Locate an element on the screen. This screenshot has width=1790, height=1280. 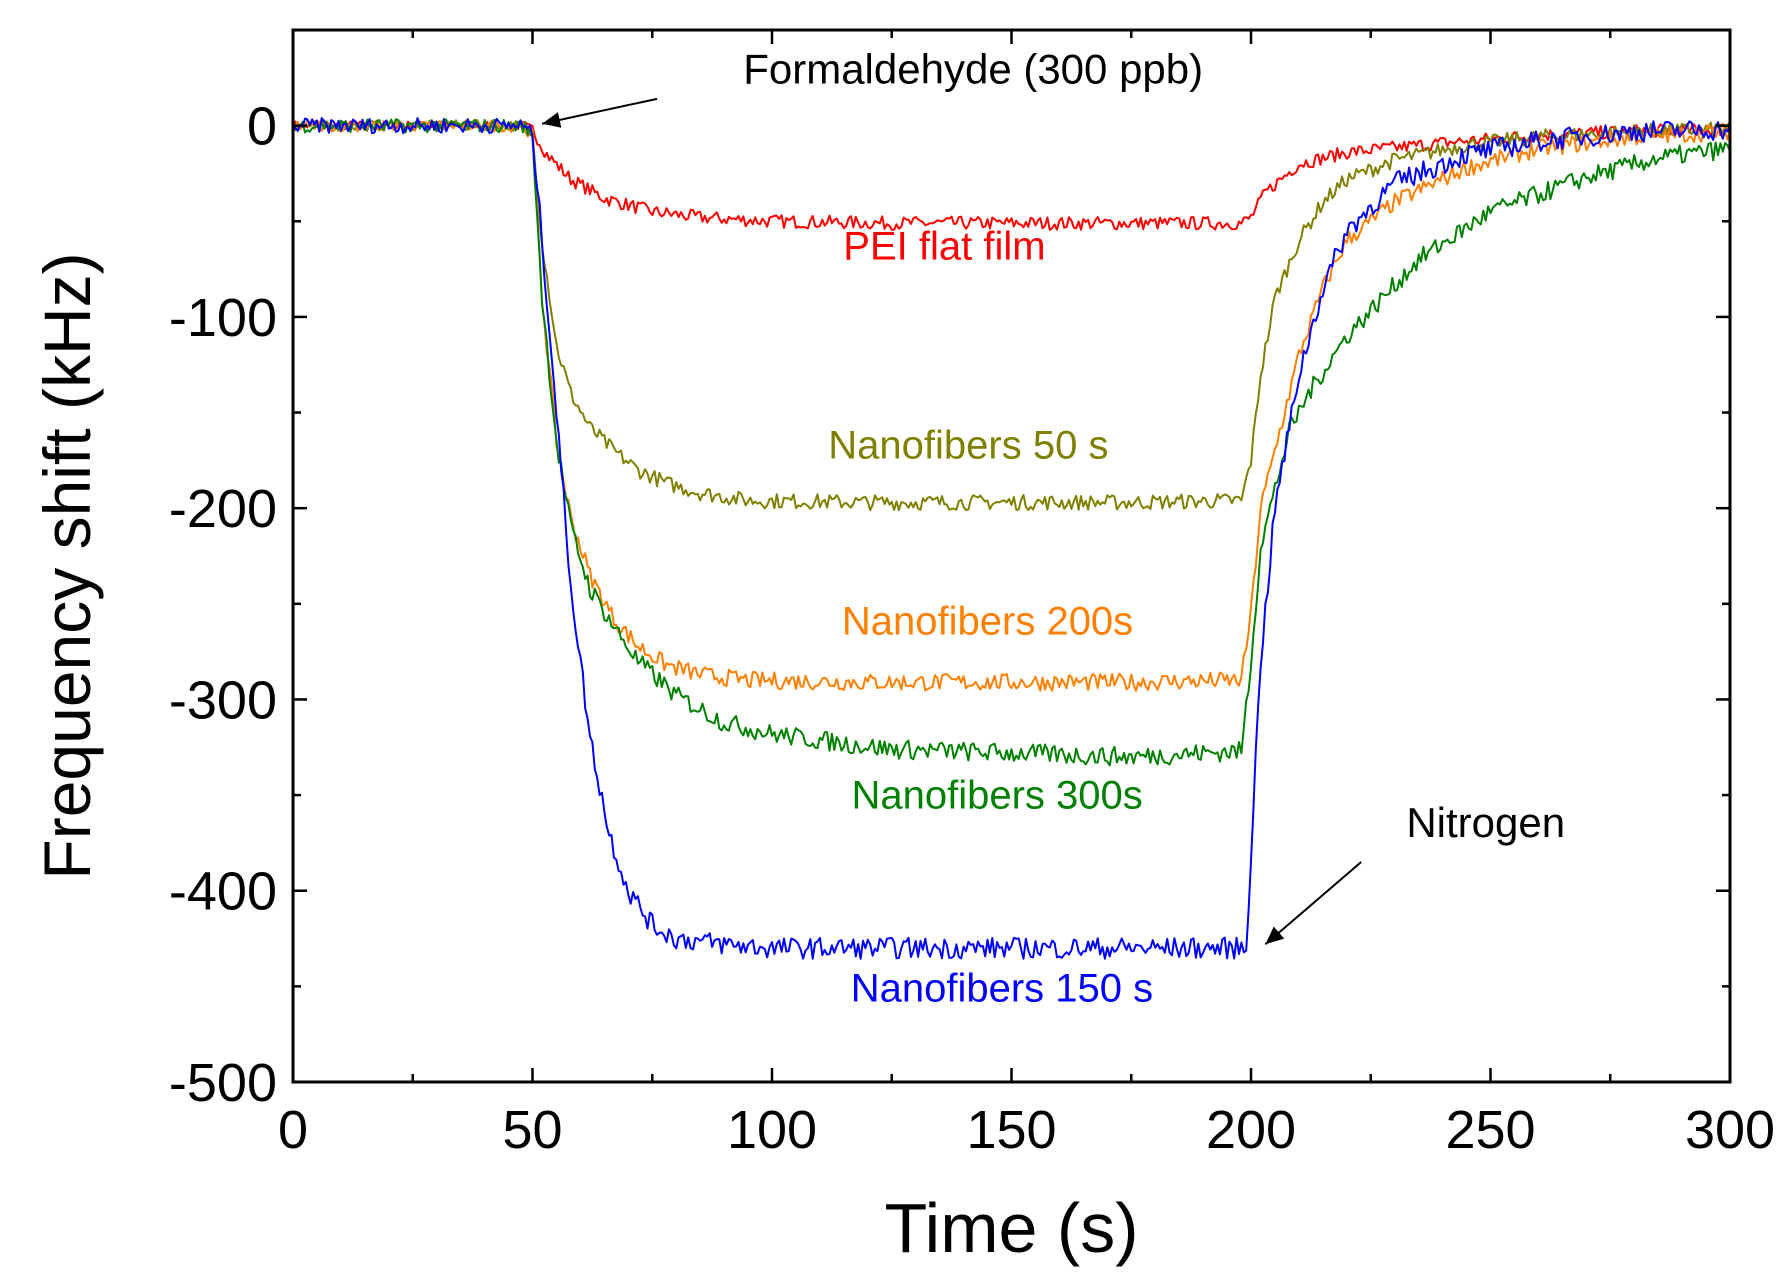
x-tick-label: 100 is located at coordinates (772, 1130).